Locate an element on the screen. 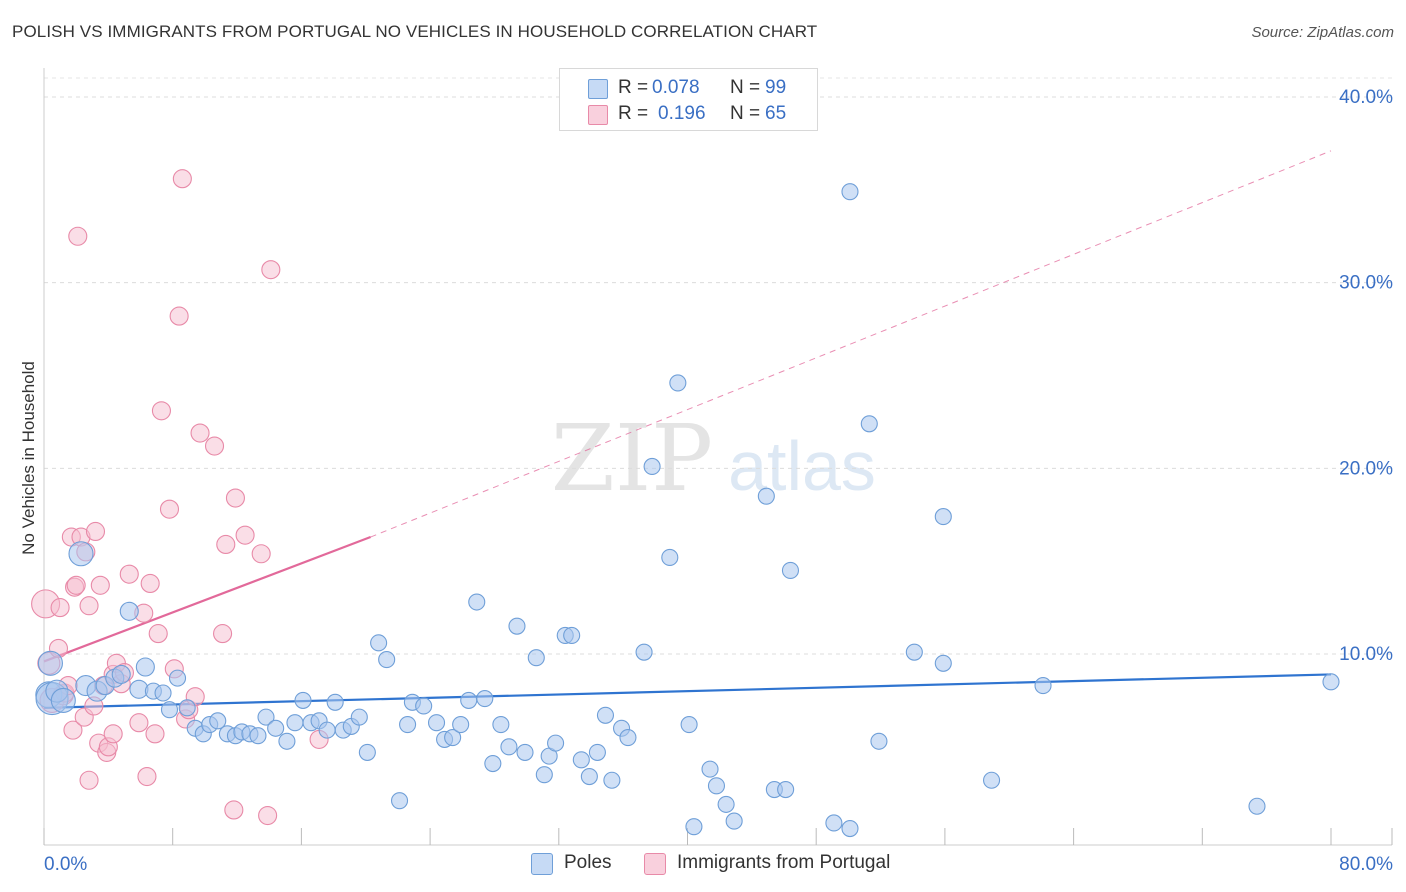 Image resolution: width=1406 pixels, height=892 pixels. trend-line-poles is located at coordinates (687, 691).